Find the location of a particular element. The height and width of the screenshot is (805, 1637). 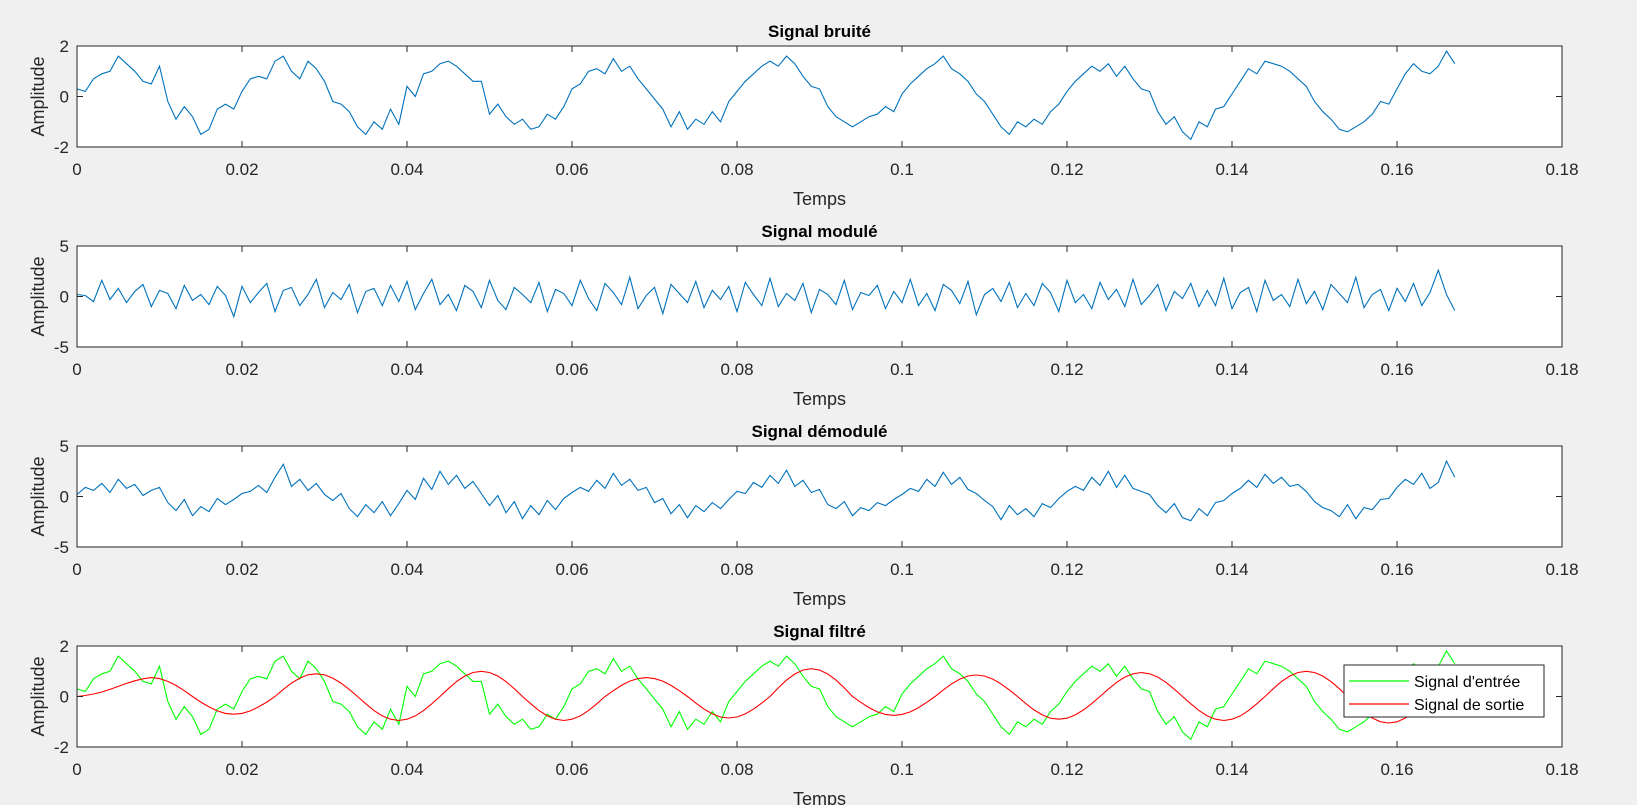

subplot-title: Signal filtré is located at coordinates (819, 631).